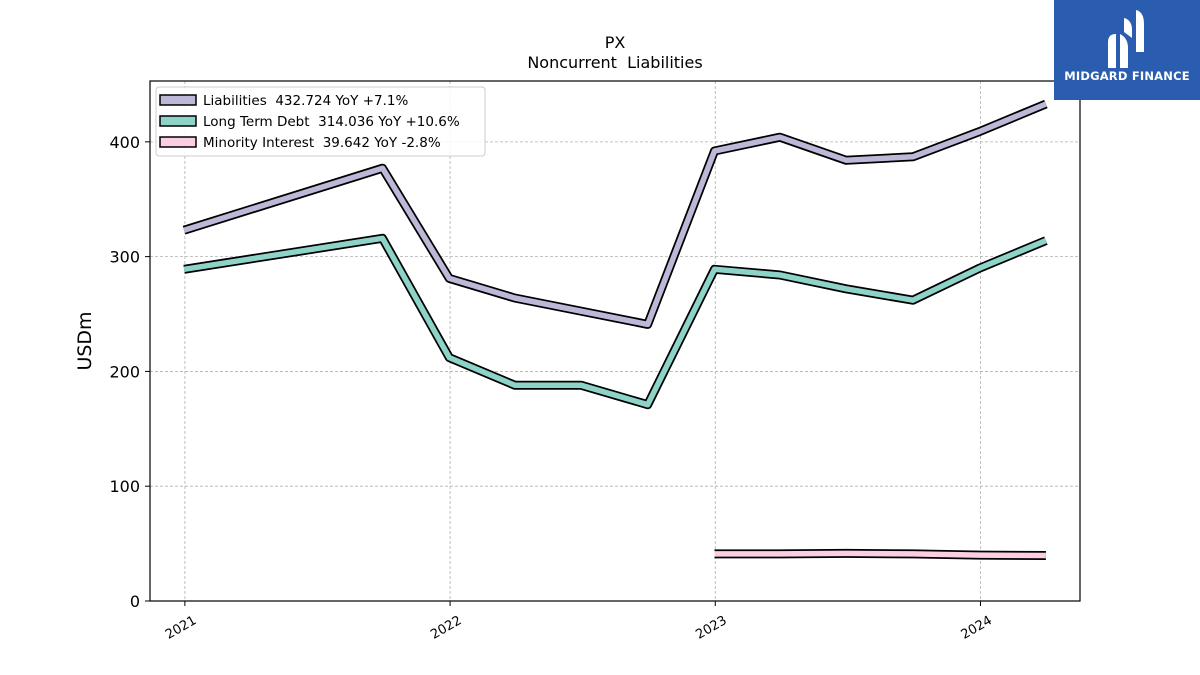 Image resolution: width=1200 pixels, height=675 pixels. Describe the element at coordinates (977, 628) in the screenshot. I see `x-tick-label: 2024` at that location.